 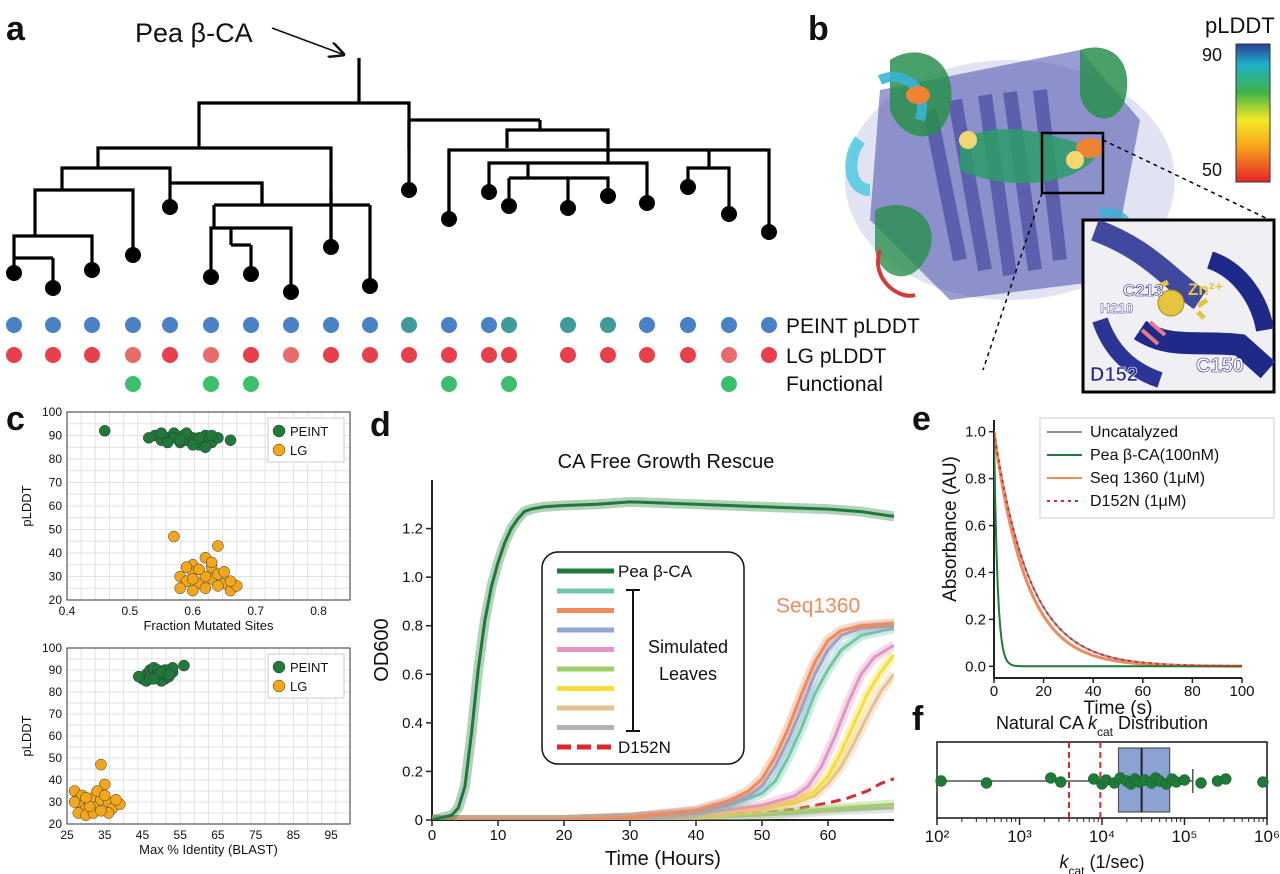 I want to click on panel-label-b: b, so click(x=818, y=29).